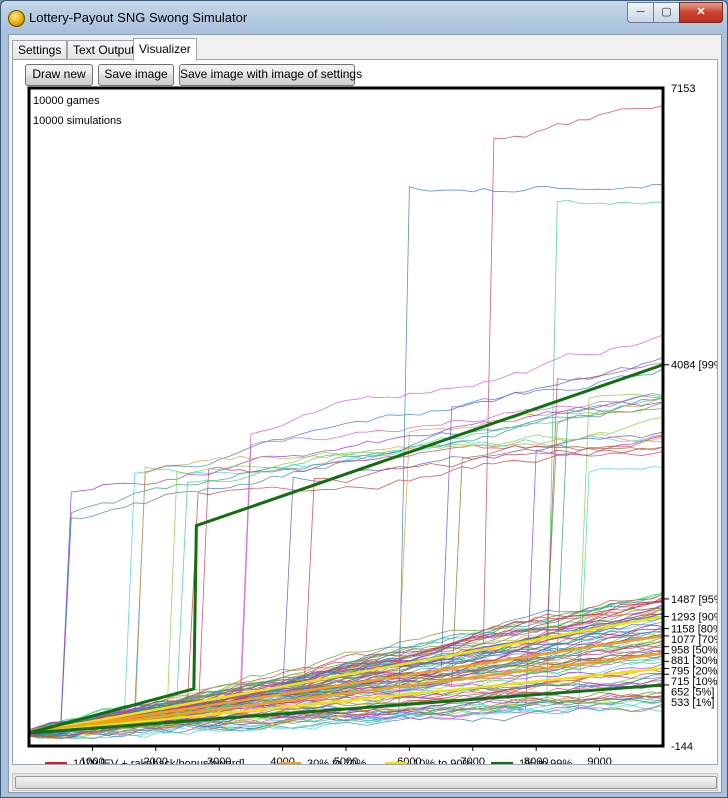 The width and height of the screenshot is (728, 798). Describe the element at coordinates (165, 49) in the screenshot. I see `tab-visualizer: Visualizer` at that location.